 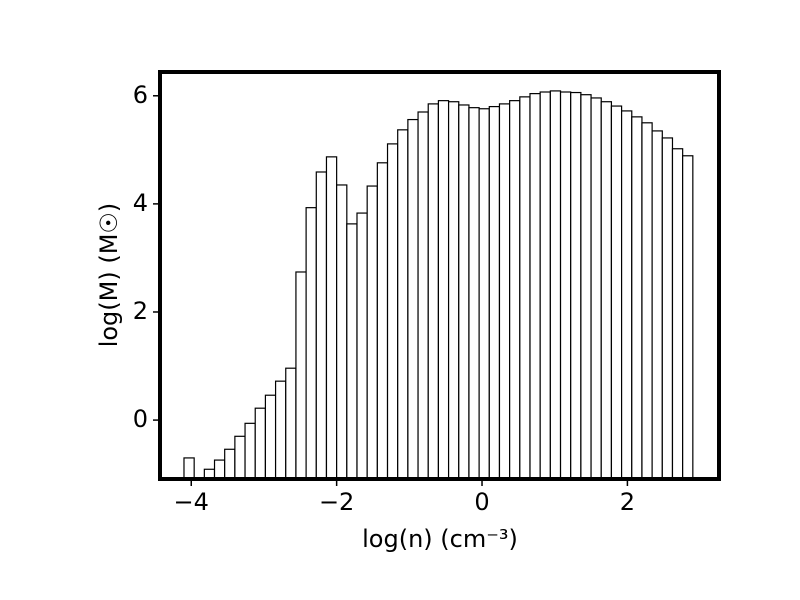 I want to click on y-tick-label: 0, so click(x=140, y=419).